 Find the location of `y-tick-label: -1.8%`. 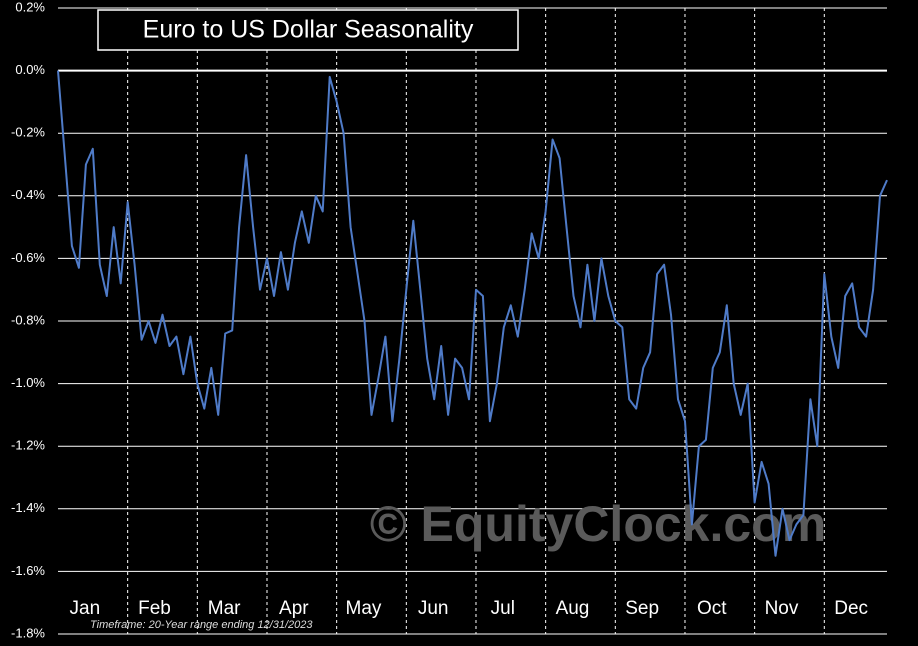

y-tick-label: -1.8% is located at coordinates (28, 632).